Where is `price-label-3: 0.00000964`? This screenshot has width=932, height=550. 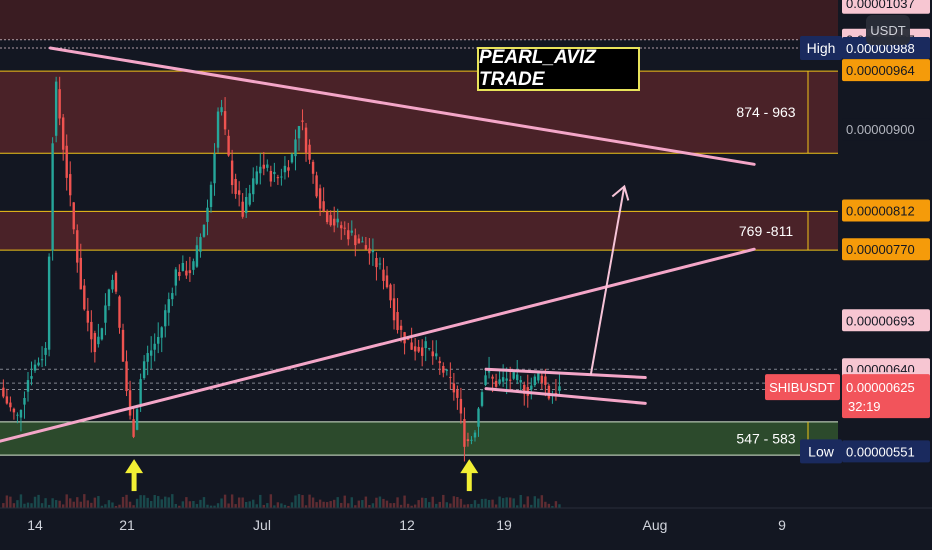
price-label-3: 0.00000964 is located at coordinates (880, 70).